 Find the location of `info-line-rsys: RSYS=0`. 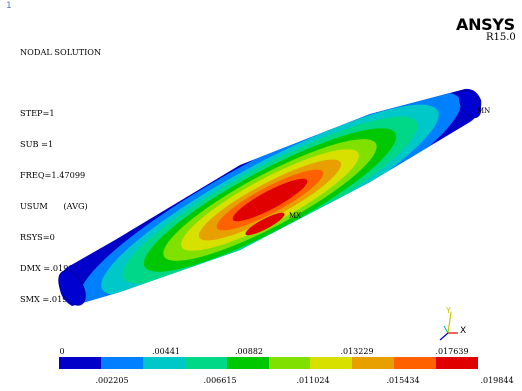

info-line-rsys: RSYS=0 is located at coordinates (37, 236).